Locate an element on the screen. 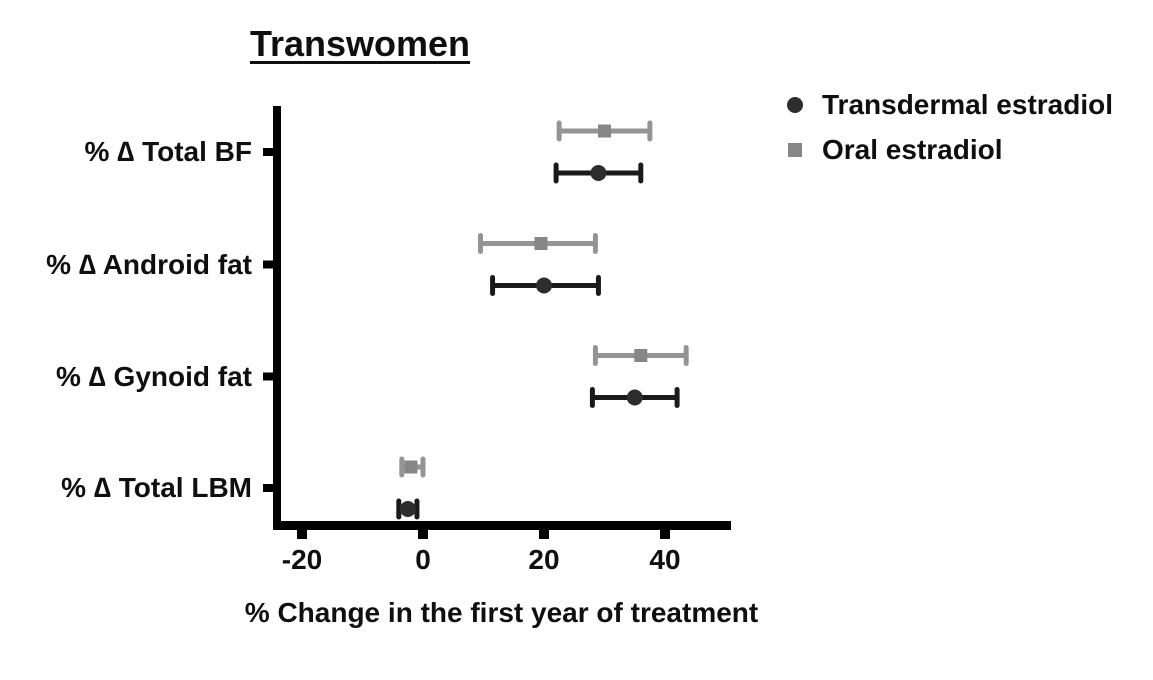 The height and width of the screenshot is (680, 1153). legend-label: Oral estradiol is located at coordinates (912, 149).